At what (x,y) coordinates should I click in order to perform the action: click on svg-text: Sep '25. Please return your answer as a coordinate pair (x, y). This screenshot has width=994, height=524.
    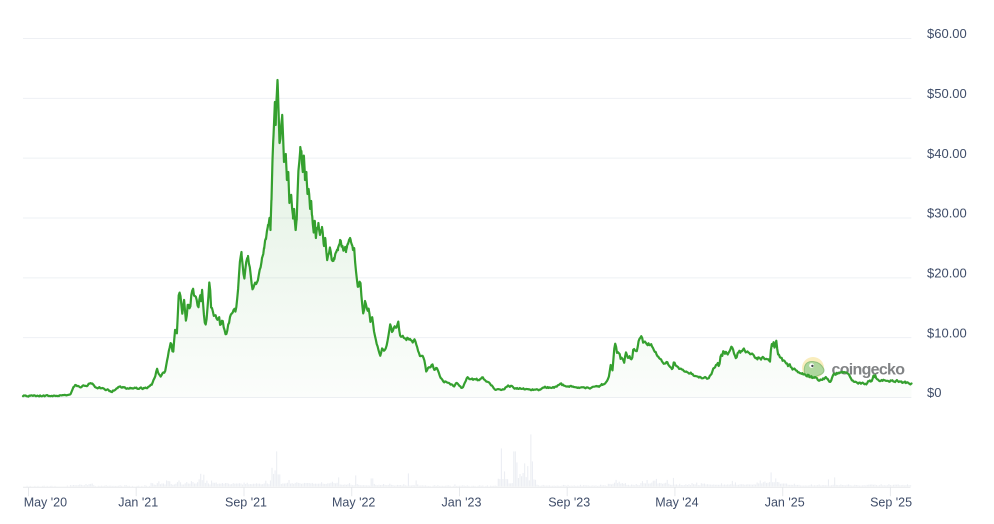
    Looking at the image, I should click on (891, 502).